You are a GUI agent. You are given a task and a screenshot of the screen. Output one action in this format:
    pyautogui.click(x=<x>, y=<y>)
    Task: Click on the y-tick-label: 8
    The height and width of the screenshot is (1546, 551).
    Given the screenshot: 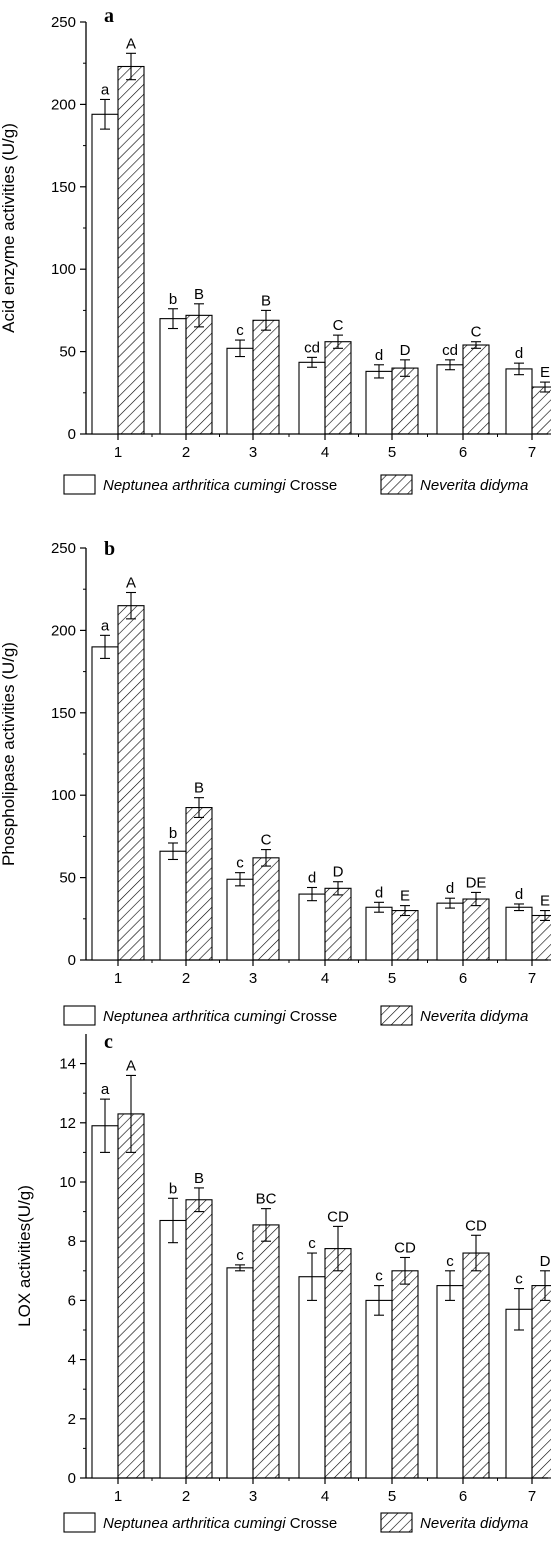 What is the action you would take?
    pyautogui.click(x=72, y=1241)
    